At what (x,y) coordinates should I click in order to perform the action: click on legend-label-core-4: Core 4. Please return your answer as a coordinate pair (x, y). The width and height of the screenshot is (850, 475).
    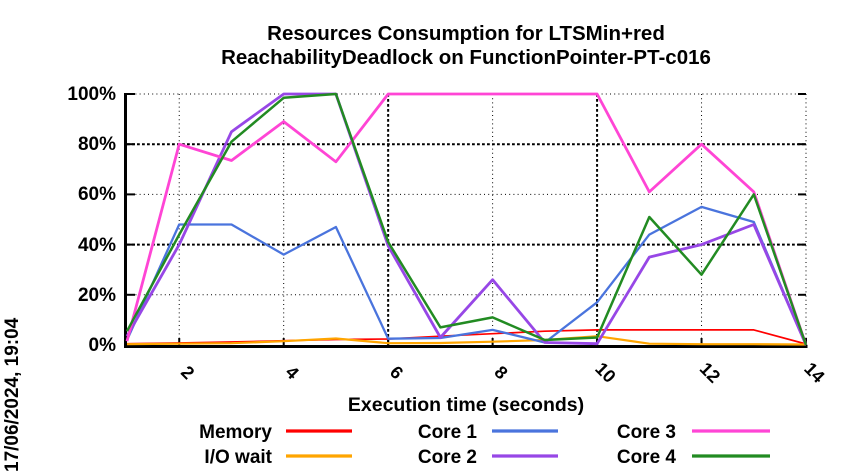
    Looking at the image, I should click on (647, 457).